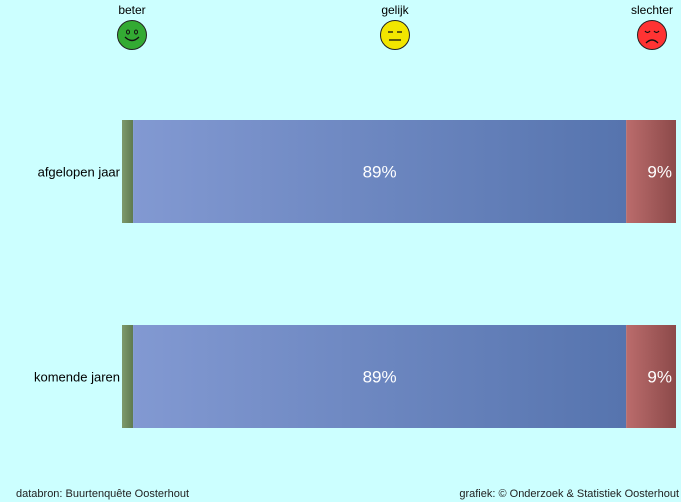 The width and height of the screenshot is (681, 502). I want to click on legend-label-beter: beter, so click(132, 10).